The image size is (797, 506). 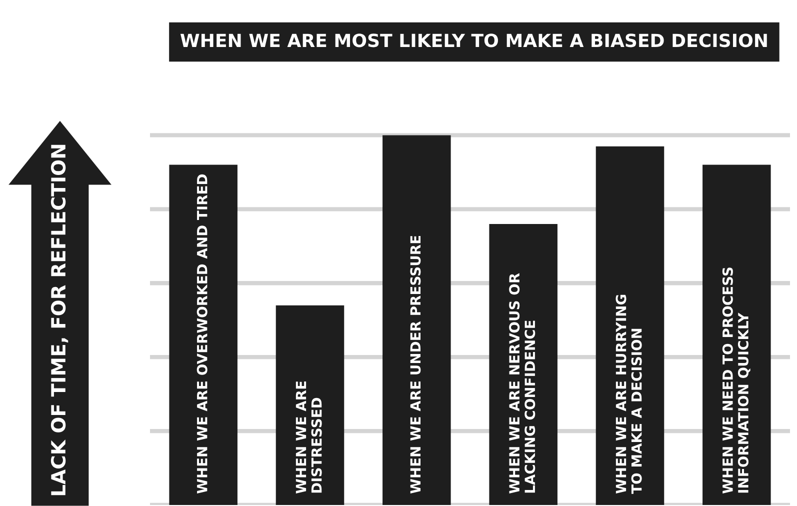 What do you see at coordinates (522, 383) in the screenshot?
I see `x-tick-label: WHEN WE ARE NERVOUS OR LACKING CONFIDENCE` at bounding box center [522, 383].